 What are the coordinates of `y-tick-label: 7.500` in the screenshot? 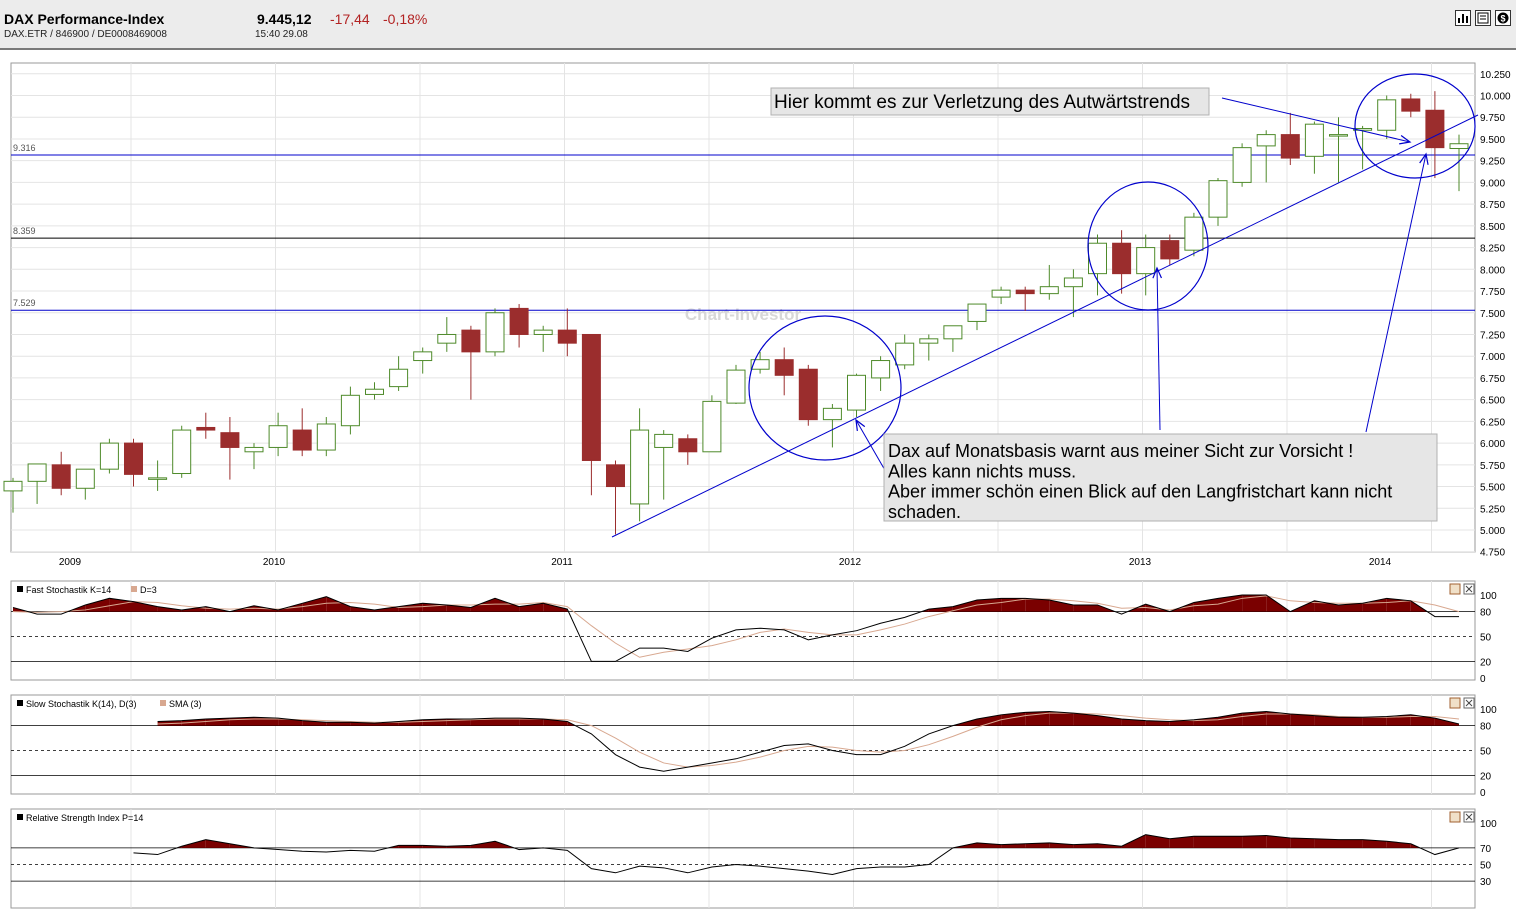 It's located at (1492, 314).